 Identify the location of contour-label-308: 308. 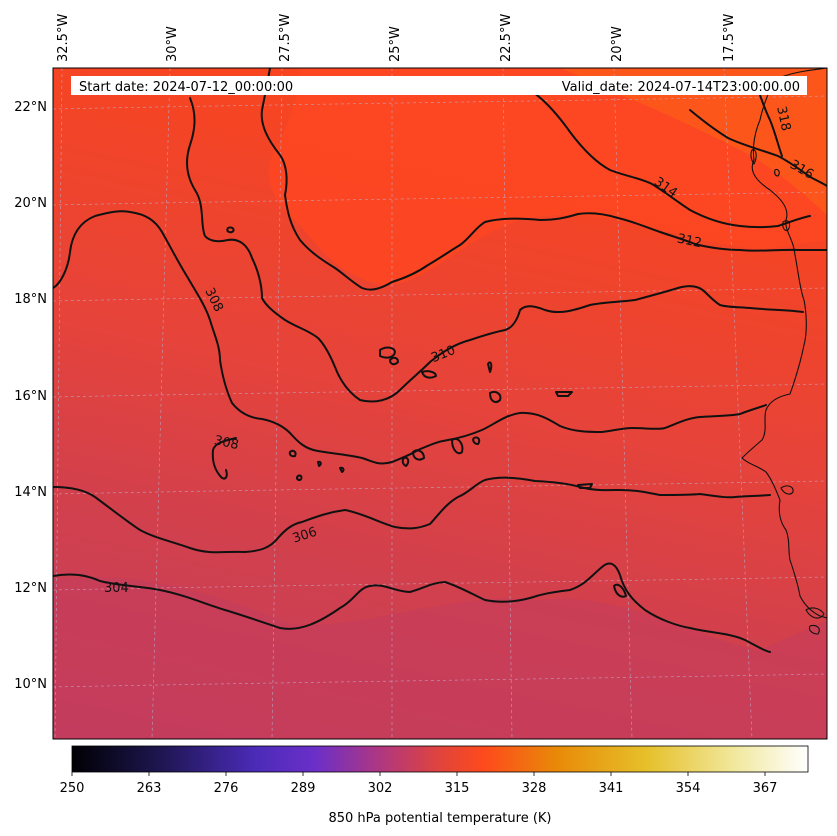
(226, 443).